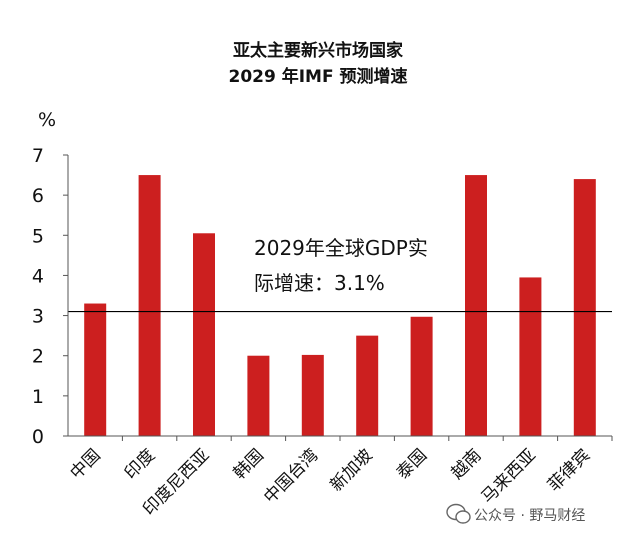 This screenshot has height=541, width=640. I want to click on y-tick-label: 7, so click(38, 156).